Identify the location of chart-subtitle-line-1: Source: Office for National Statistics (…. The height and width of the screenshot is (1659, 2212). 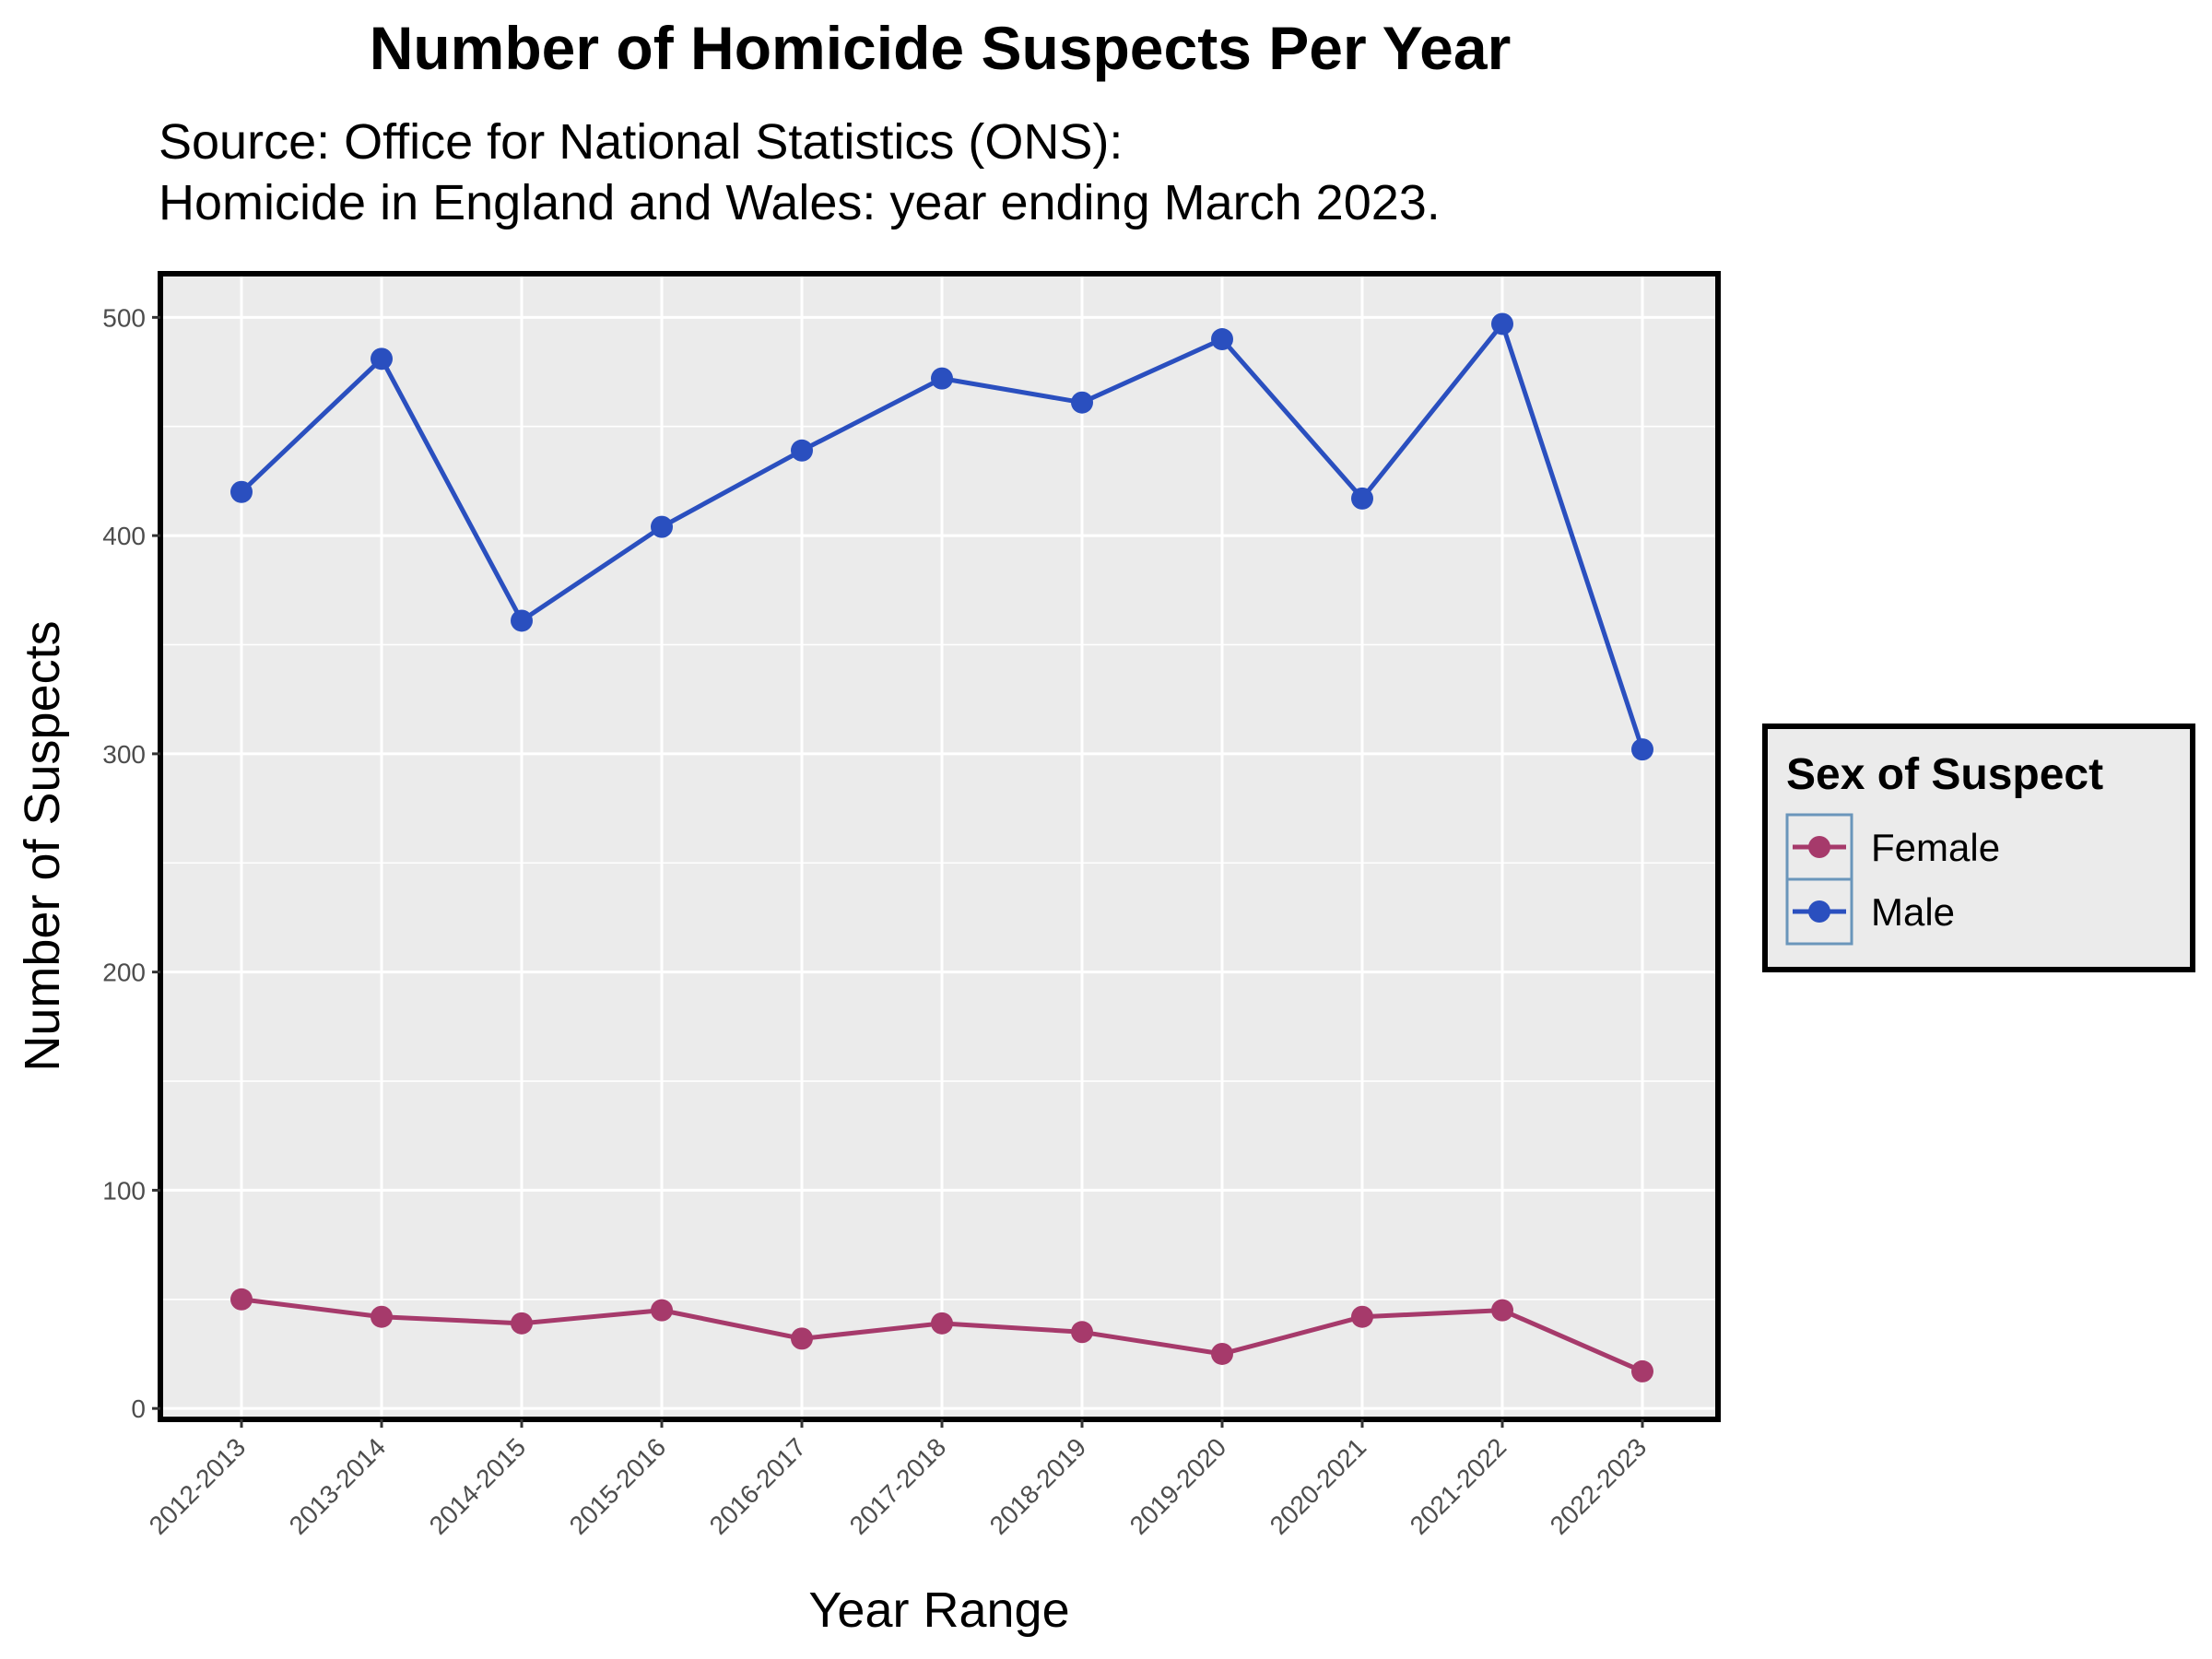
(641, 142).